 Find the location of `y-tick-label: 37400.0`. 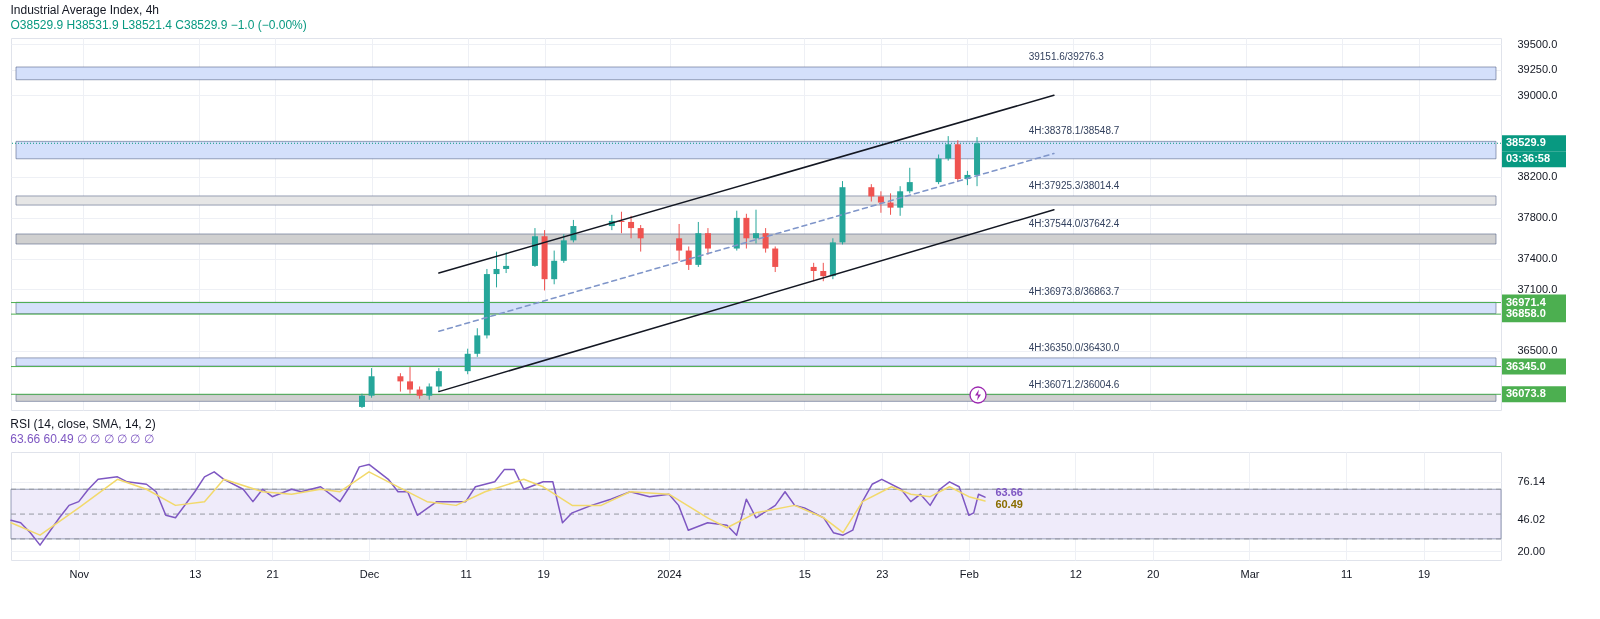

y-tick-label: 37400.0 is located at coordinates (1537, 258).